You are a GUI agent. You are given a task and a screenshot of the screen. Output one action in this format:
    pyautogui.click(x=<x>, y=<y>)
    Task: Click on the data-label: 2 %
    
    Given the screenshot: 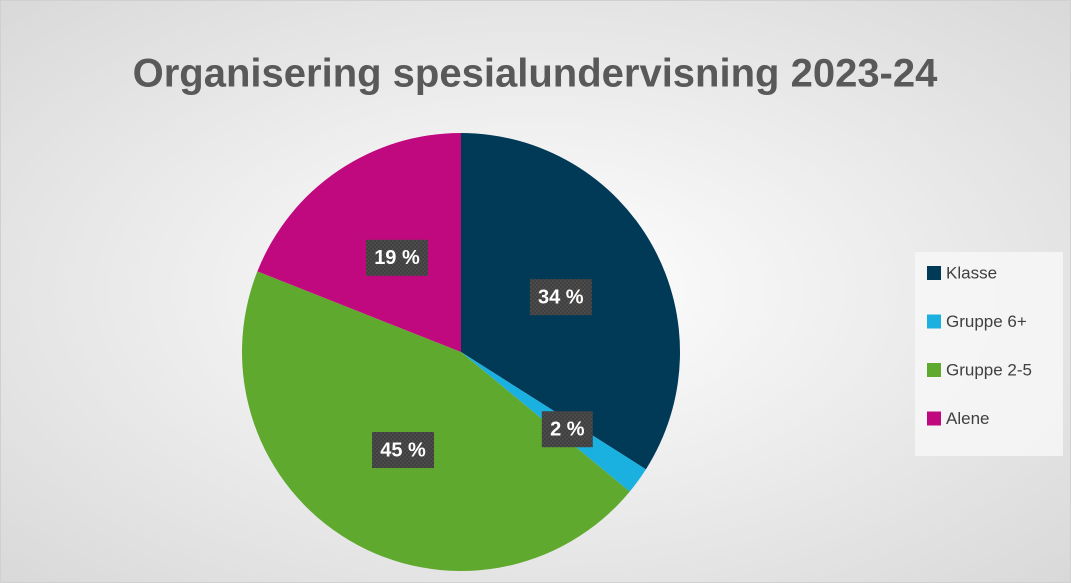 What is the action you would take?
    pyautogui.click(x=567, y=430)
    